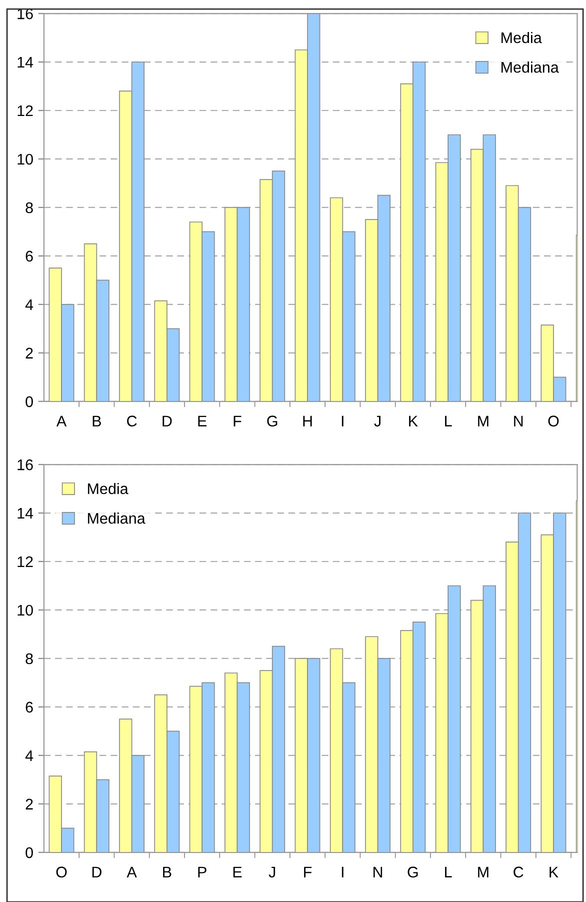 The height and width of the screenshot is (902, 586). Describe the element at coordinates (25, 464) in the screenshot. I see `y-tick-label: 16` at that location.